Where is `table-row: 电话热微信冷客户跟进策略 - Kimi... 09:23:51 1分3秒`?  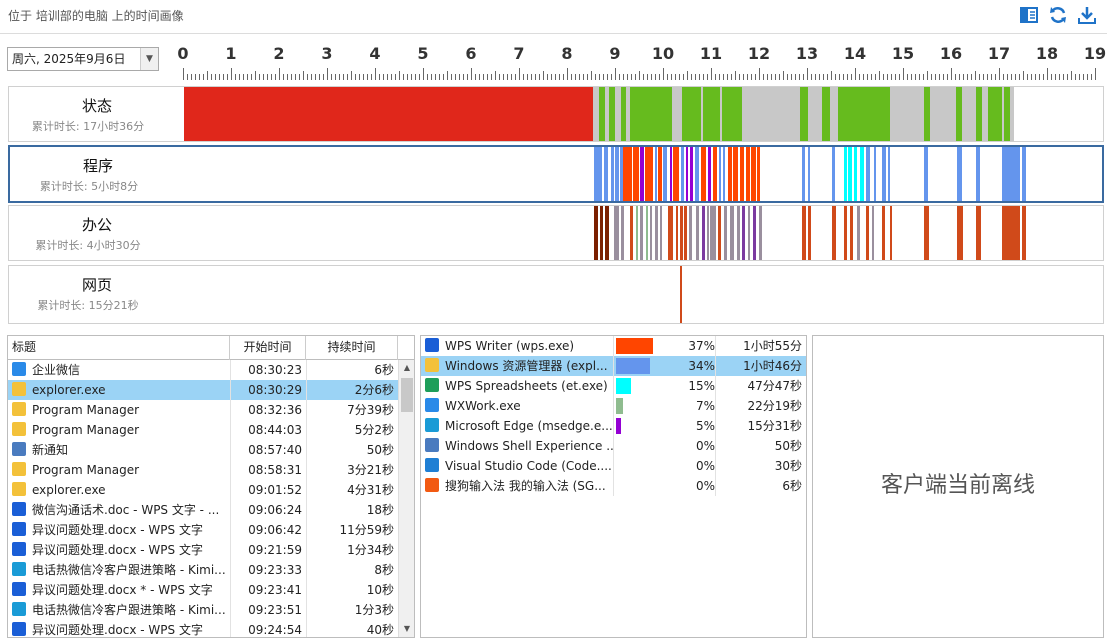
table-row: 电话热微信冷客户跟进策略 - Kimi... 09:23:51 1分3秒 is located at coordinates (203, 610).